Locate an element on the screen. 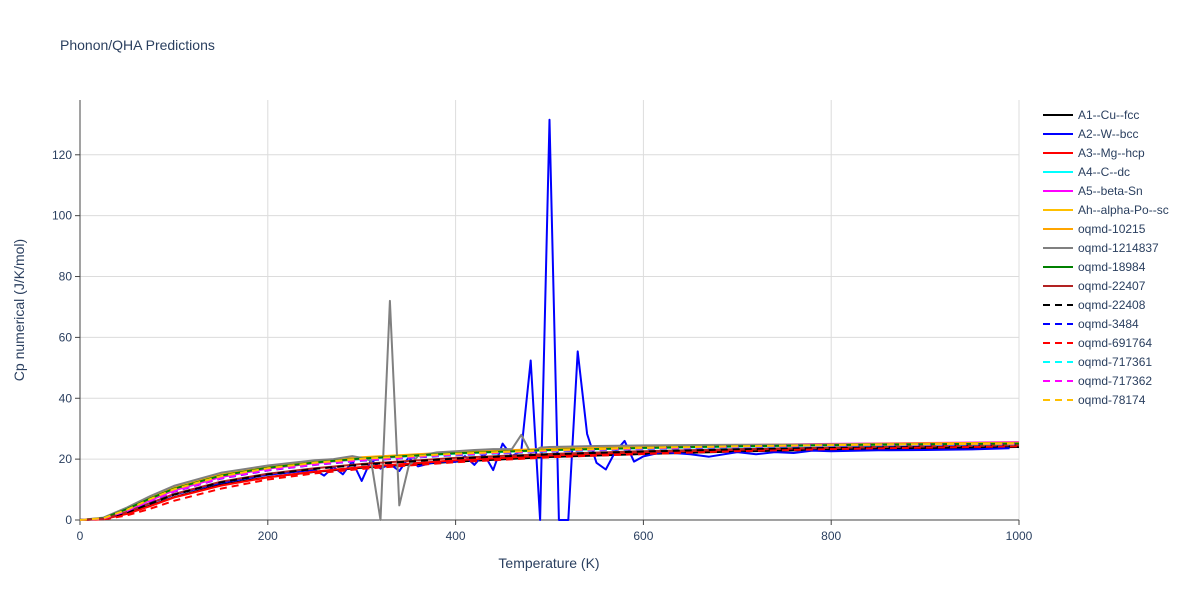 The width and height of the screenshot is (1200, 605). x-tick-label: 0 is located at coordinates (80, 536).